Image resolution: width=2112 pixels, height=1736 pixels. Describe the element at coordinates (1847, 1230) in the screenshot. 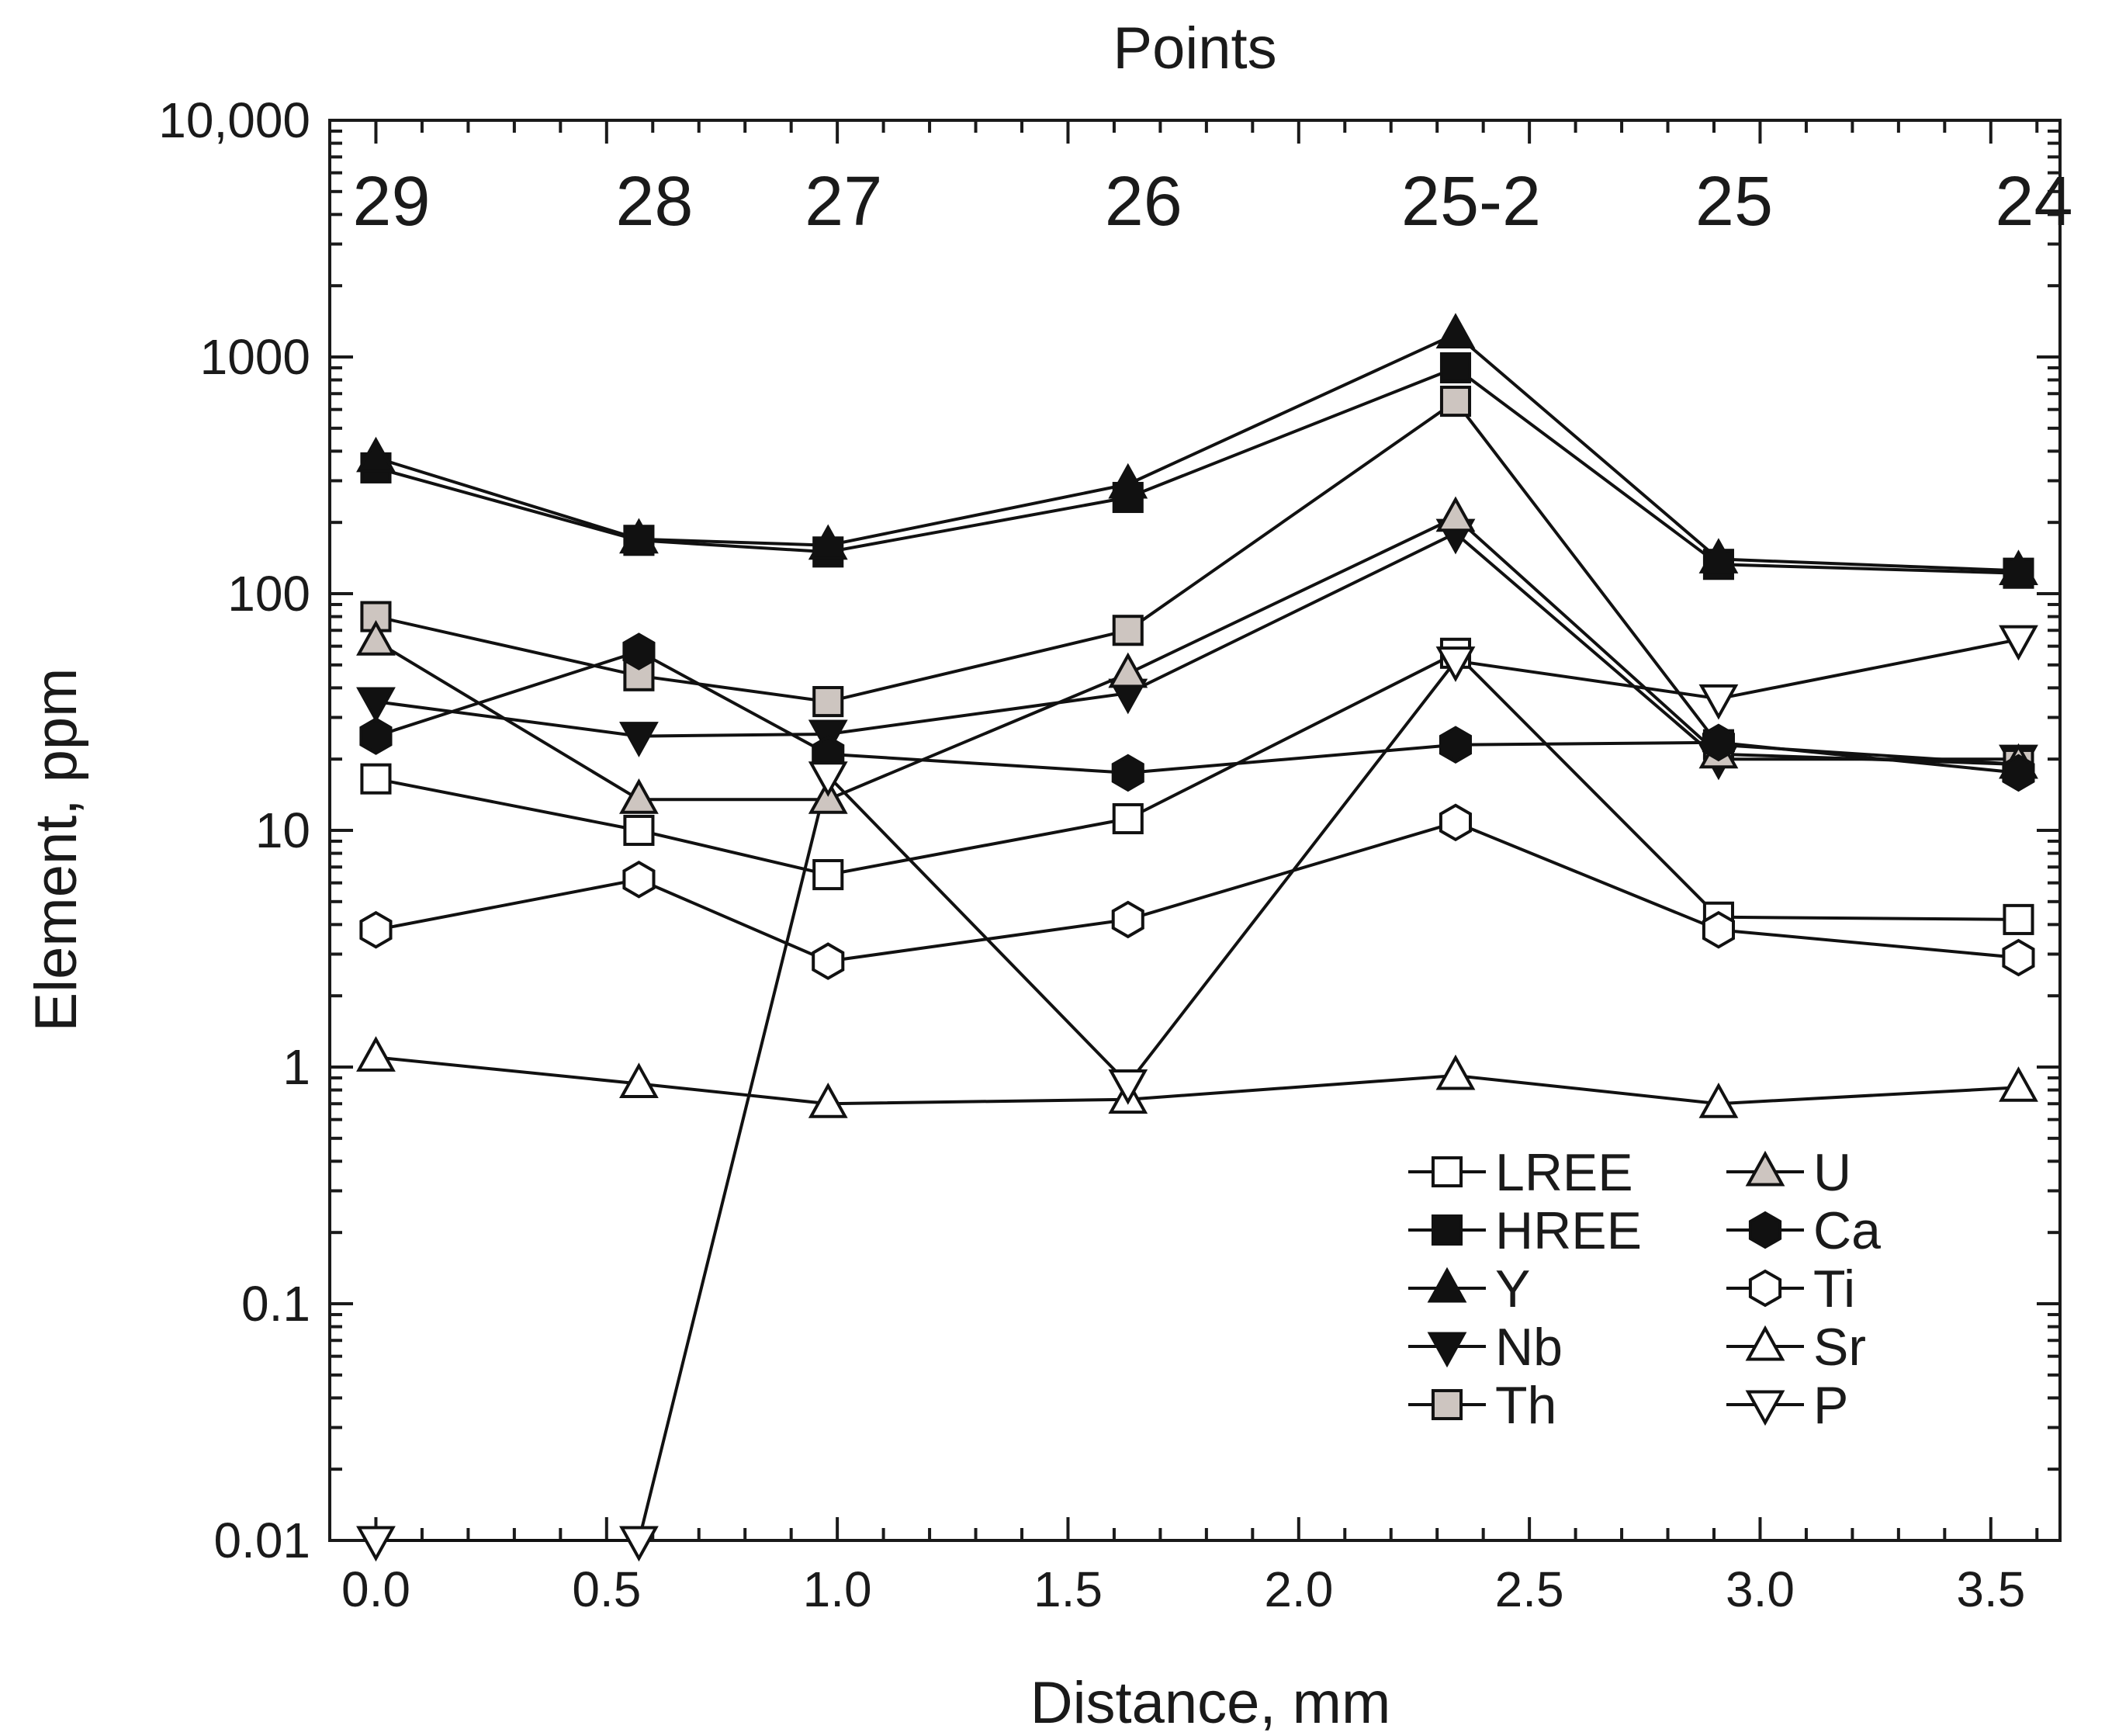

I see `legend-label-ca: Ca` at that location.